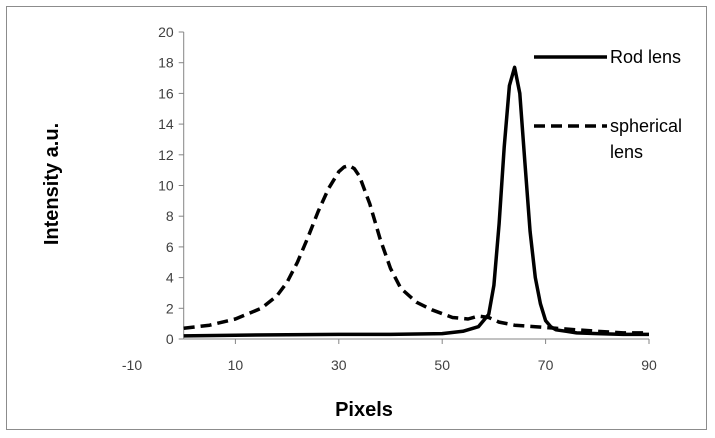  I want to click on legend: Rod lens spherical lens, so click(608, 104).